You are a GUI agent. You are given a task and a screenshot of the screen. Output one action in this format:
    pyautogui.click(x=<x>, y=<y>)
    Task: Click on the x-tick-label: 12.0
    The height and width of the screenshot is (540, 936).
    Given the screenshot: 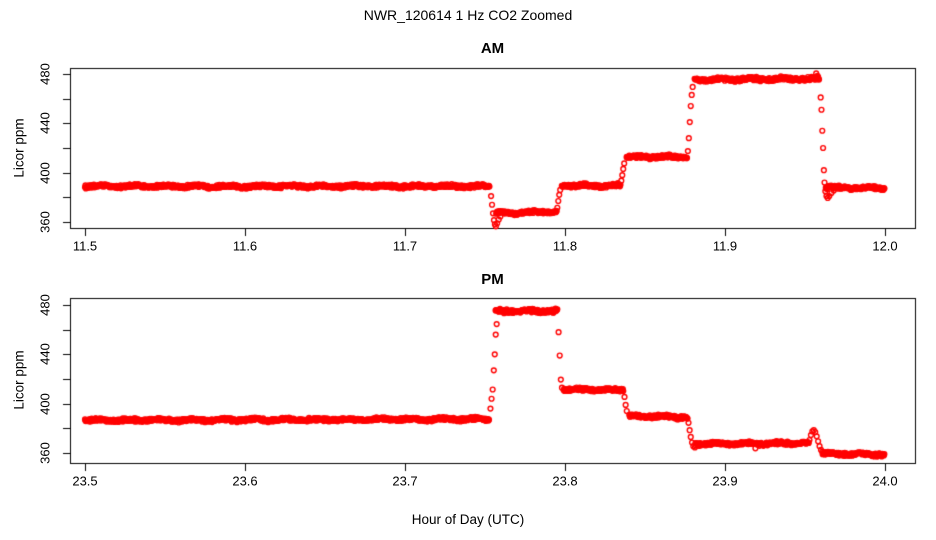 What is the action you would take?
    pyautogui.click(x=885, y=246)
    